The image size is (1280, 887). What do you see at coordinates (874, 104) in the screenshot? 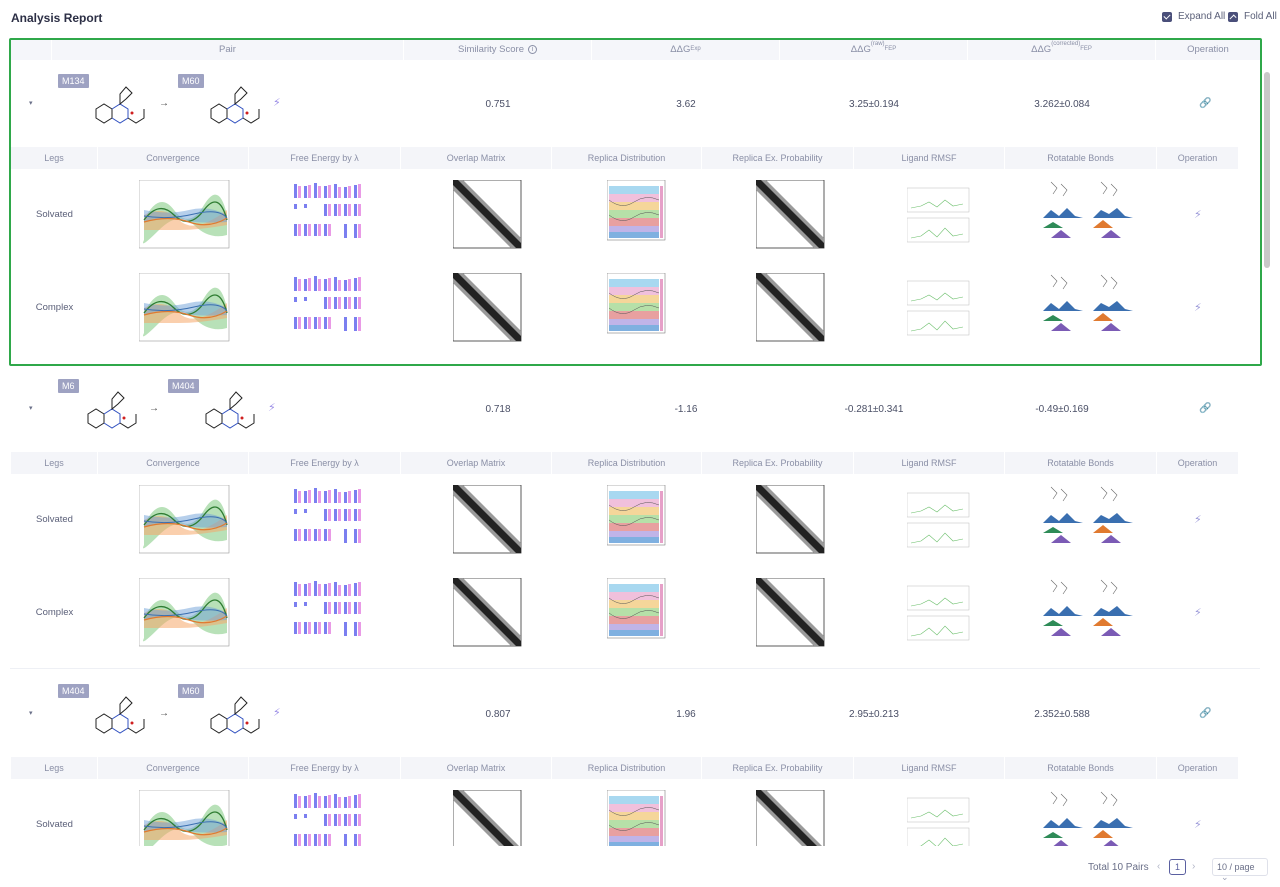
I see `ddg-raw-value: 3.25±0.194` at bounding box center [874, 104].